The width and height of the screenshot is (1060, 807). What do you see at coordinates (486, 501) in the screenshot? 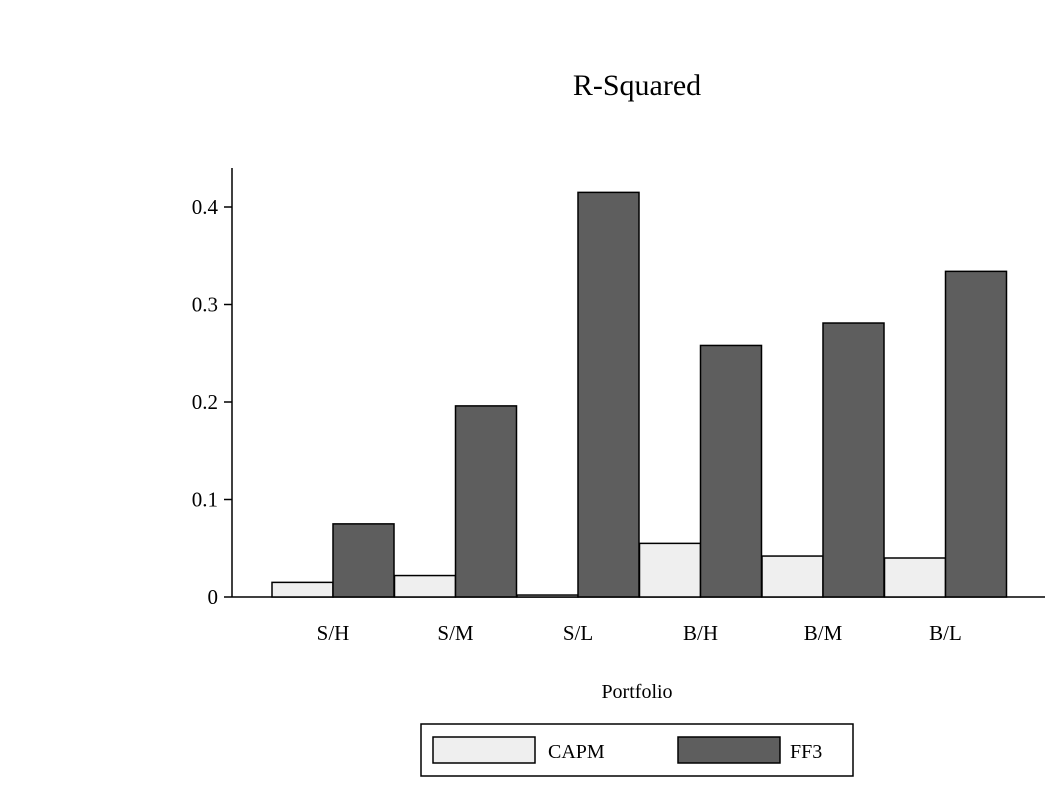
I see `bar-ff3-s-m` at bounding box center [486, 501].